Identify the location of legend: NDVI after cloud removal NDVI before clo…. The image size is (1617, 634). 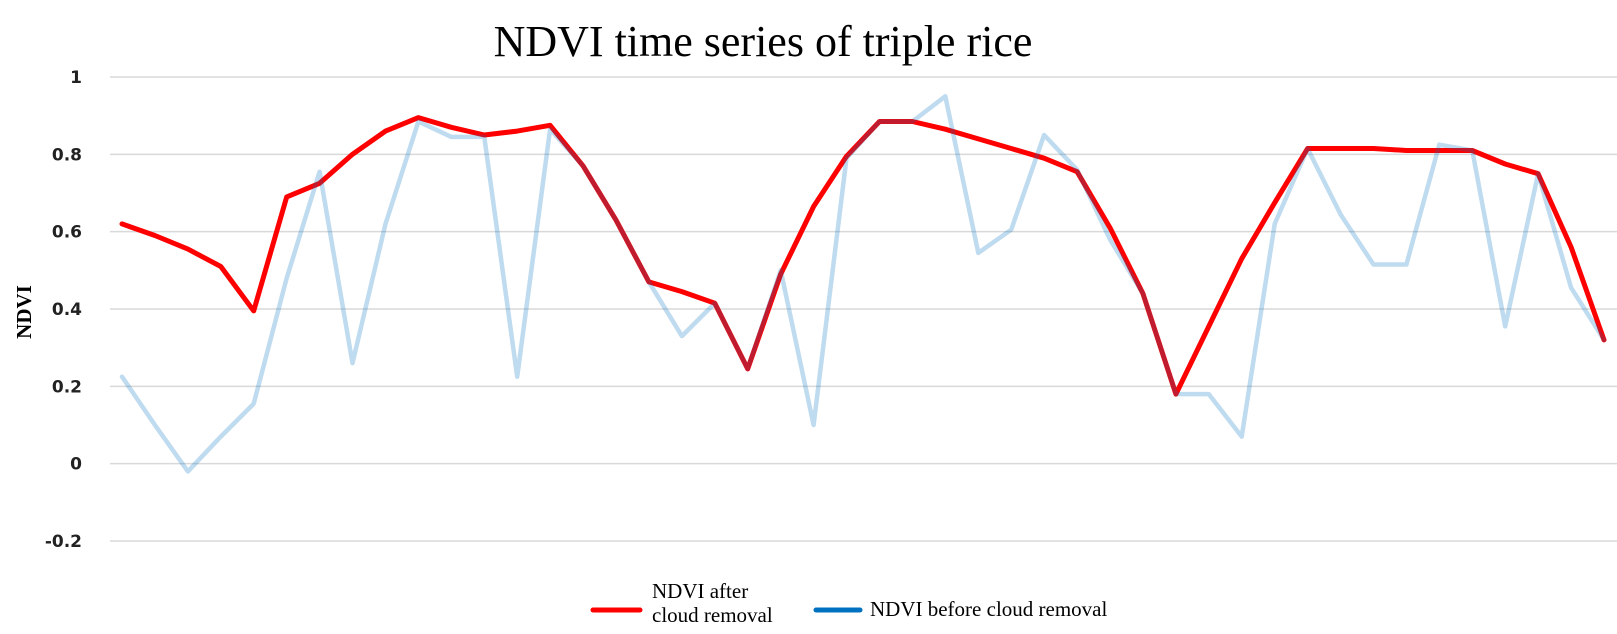
(848, 603).